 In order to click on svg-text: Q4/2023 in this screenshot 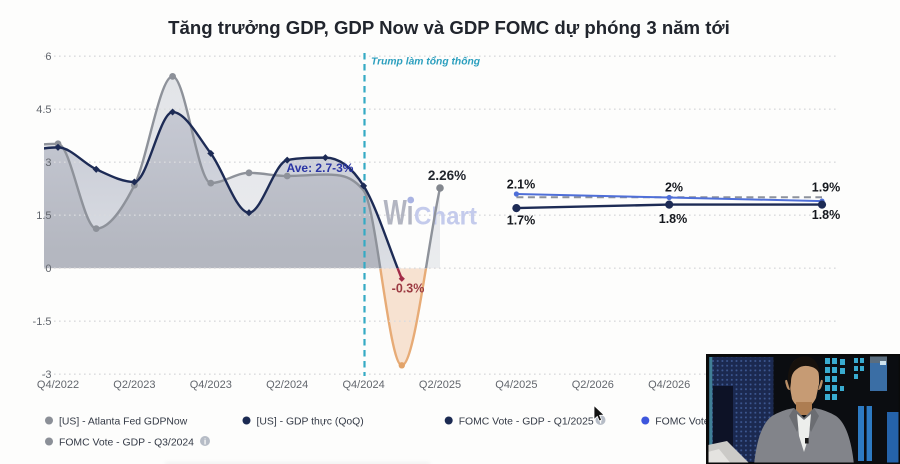, I will do `click(211, 385)`.